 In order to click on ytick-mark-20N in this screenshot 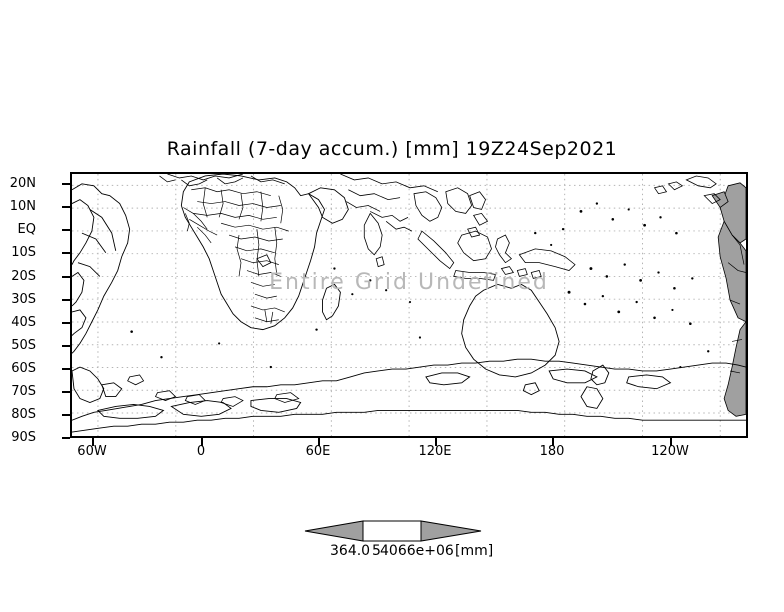, I will do `click(66, 184)`.